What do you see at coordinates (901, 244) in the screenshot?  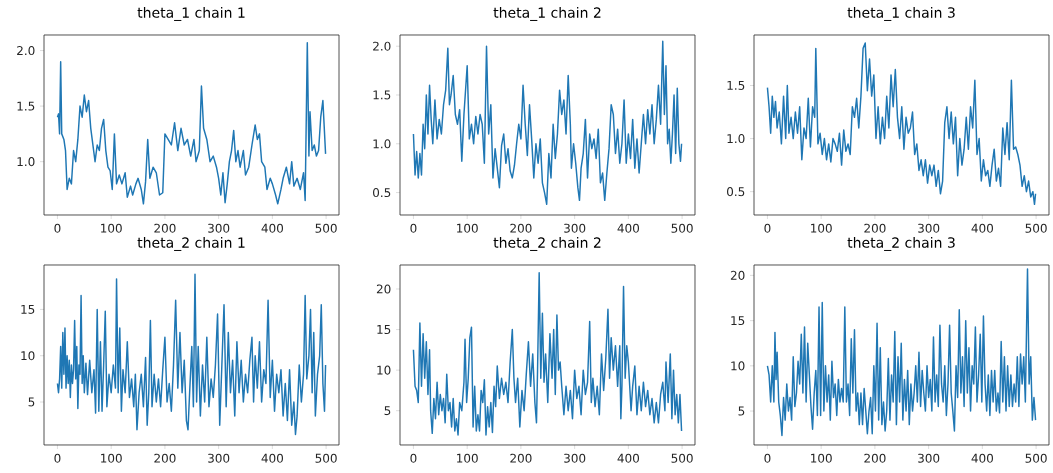 I see `chart-title: theta_2 chain 3` at bounding box center [901, 244].